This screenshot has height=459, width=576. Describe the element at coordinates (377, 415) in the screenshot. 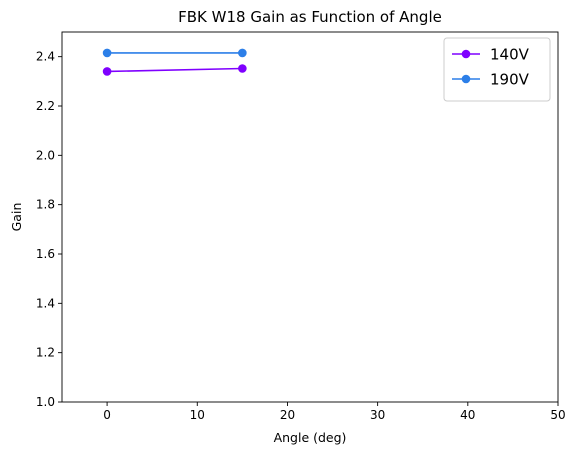

I see `x-tick-label-3: 30` at that location.